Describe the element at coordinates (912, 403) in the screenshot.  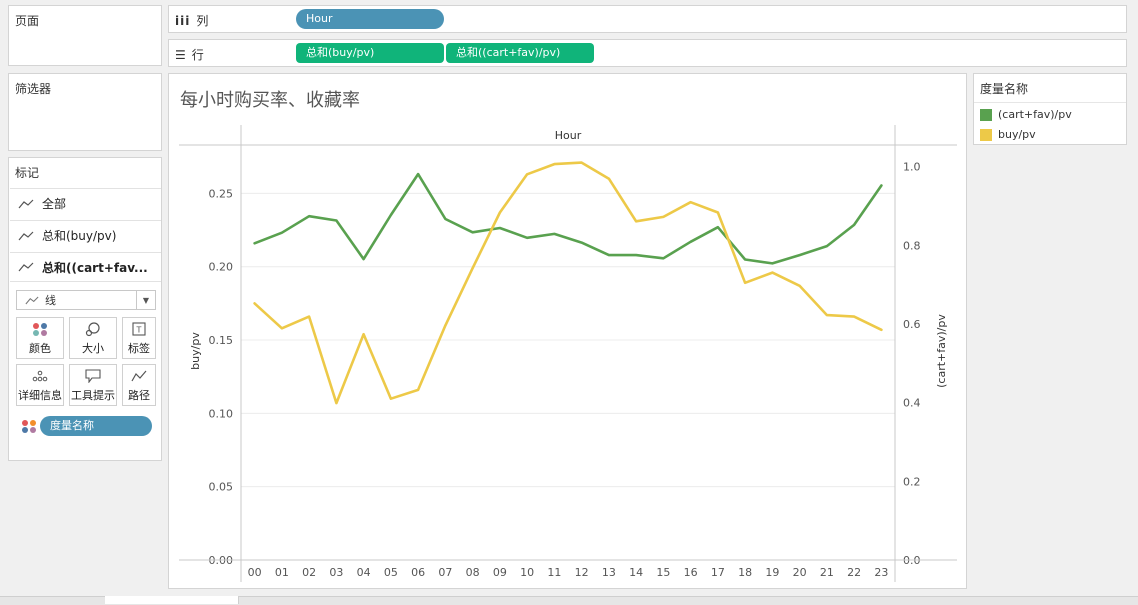
I see `y-right-tick-label: 0.4` at that location.